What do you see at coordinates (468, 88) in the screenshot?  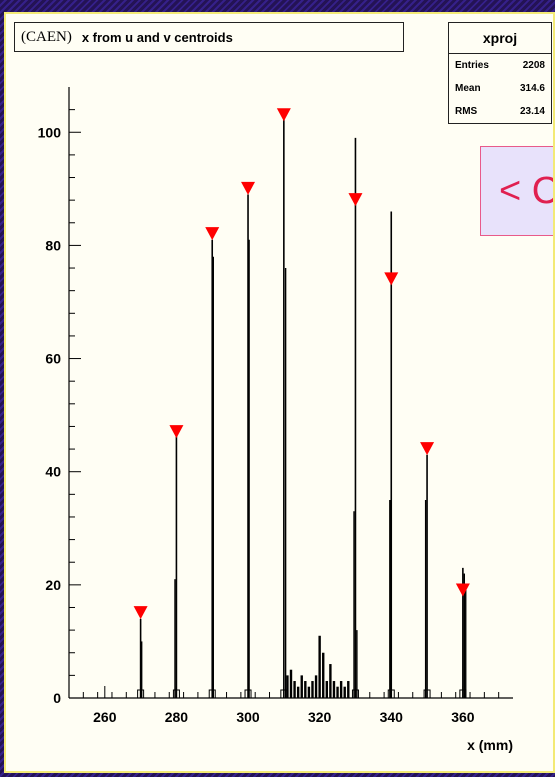 I see `stats-label: Mean` at bounding box center [468, 88].